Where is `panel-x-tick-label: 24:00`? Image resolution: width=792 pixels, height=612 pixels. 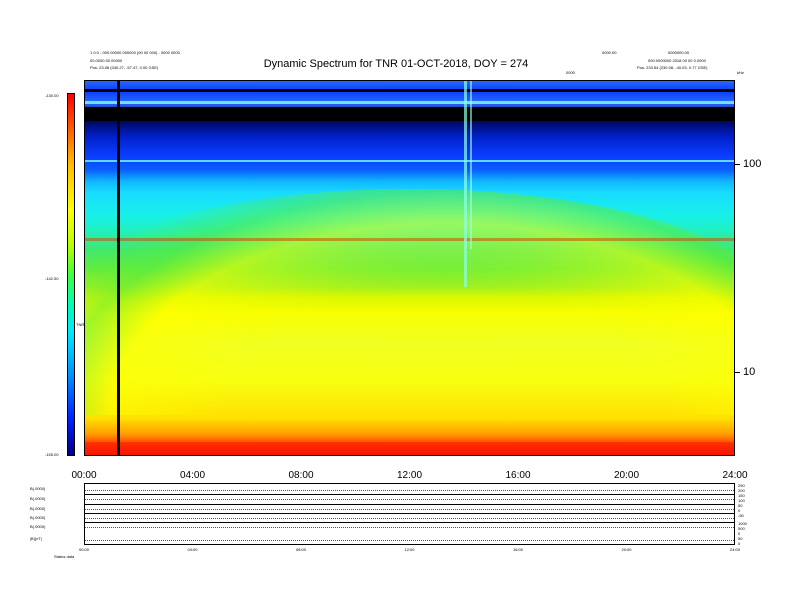 panel-x-tick-label: 24:00 is located at coordinates (735, 549).